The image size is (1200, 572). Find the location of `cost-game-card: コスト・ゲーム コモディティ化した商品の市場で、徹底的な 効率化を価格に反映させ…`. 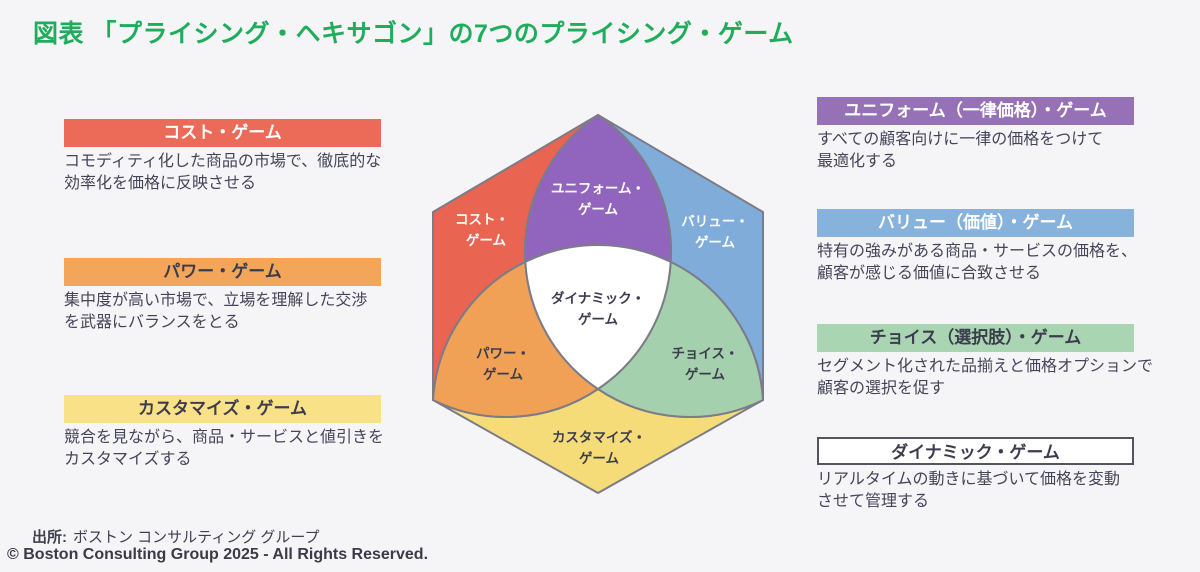

cost-game-card: コスト・ゲーム コモディティ化した商品の市場で、徹底的な 効率化を価格に反映させ… is located at coordinates (222, 157).